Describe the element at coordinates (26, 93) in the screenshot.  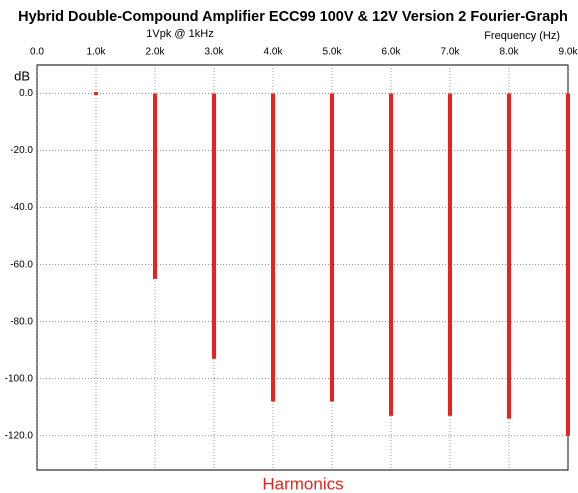
I see `y-tick-label: 0.0` at that location.